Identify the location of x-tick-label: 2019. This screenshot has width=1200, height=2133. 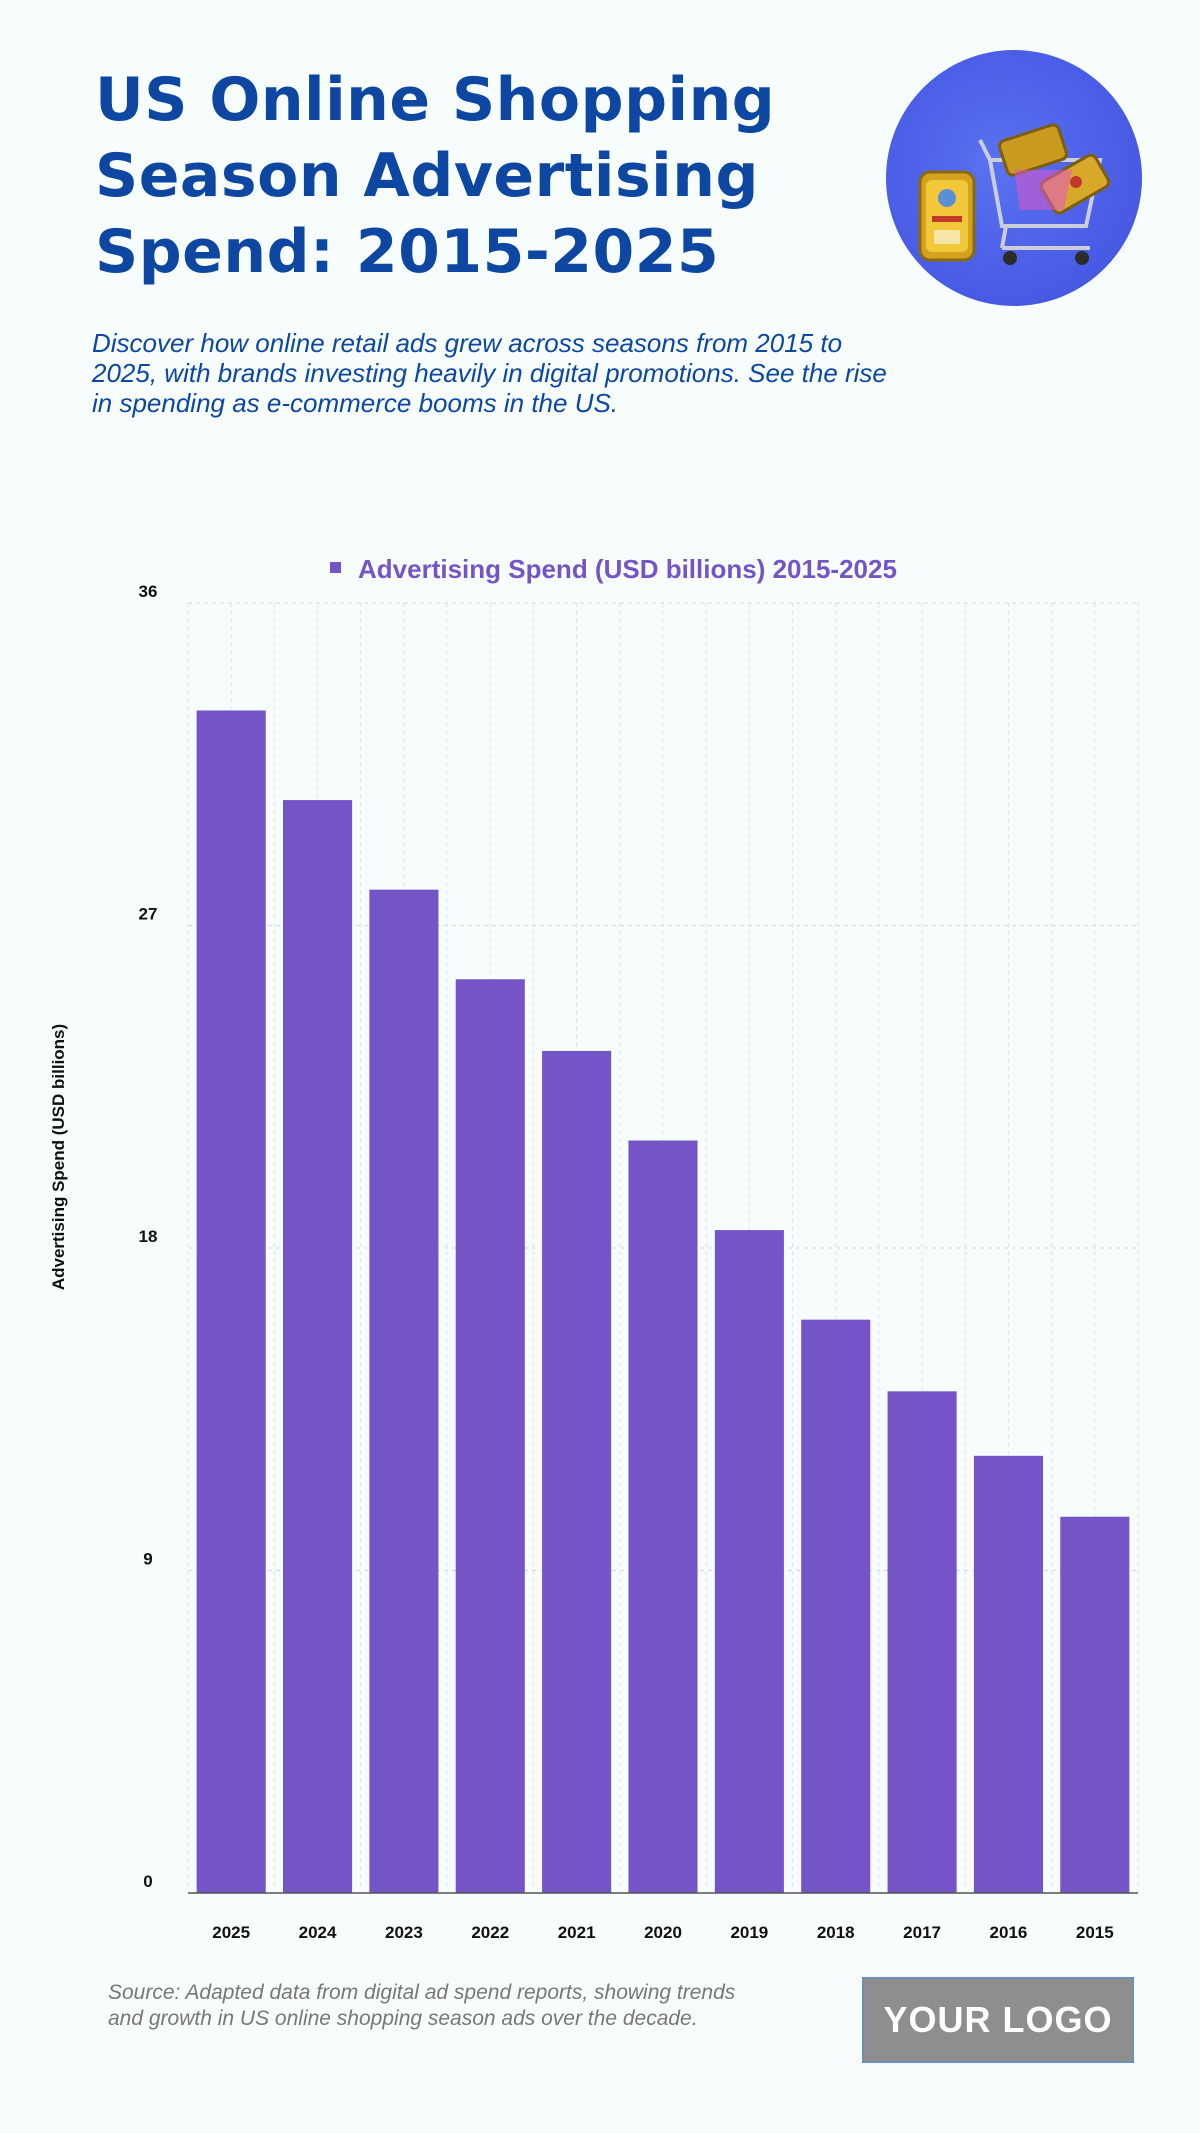
(749, 1932).